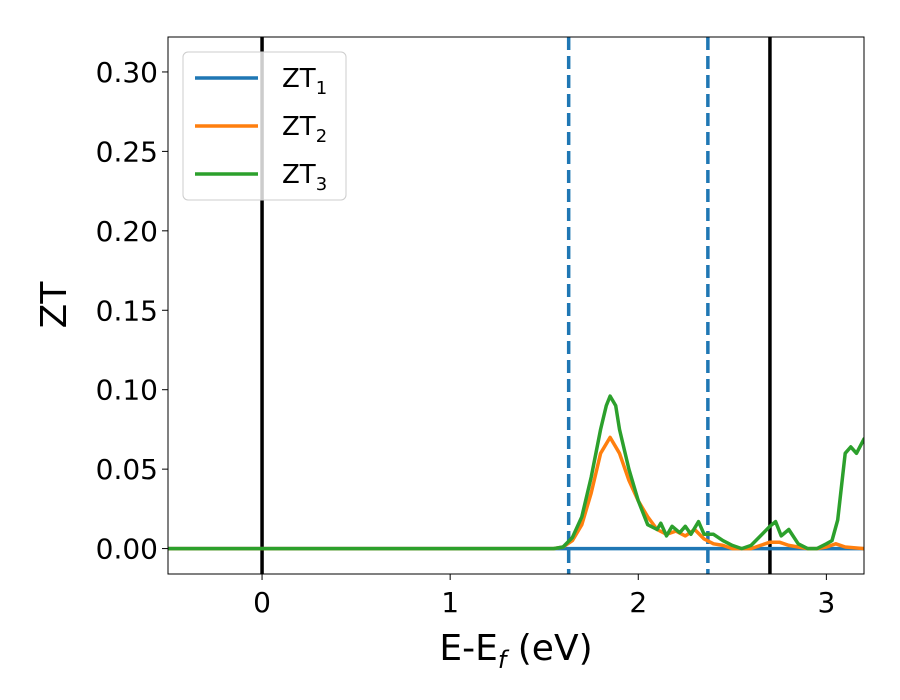 The width and height of the screenshot is (900, 700). What do you see at coordinates (127, 310) in the screenshot?
I see `y-tick-label: 0.15` at bounding box center [127, 310].